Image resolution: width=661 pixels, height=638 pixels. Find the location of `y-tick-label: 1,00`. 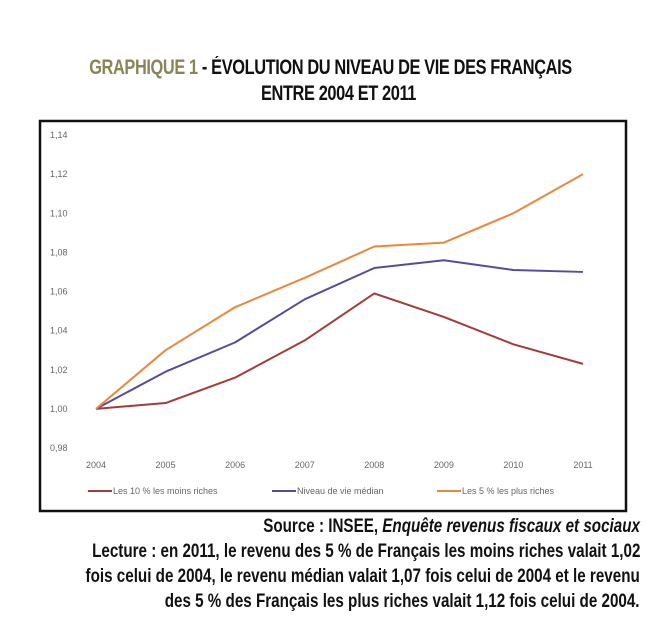

y-tick-label: 1,00 is located at coordinates (59, 409).